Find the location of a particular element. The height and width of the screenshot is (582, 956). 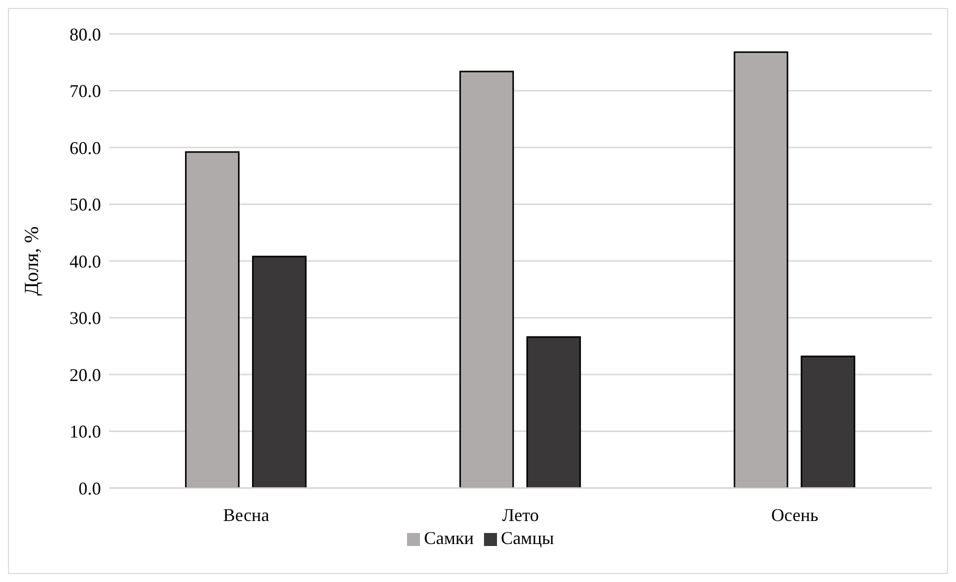

x-tick-label: Осень is located at coordinates (794, 514).